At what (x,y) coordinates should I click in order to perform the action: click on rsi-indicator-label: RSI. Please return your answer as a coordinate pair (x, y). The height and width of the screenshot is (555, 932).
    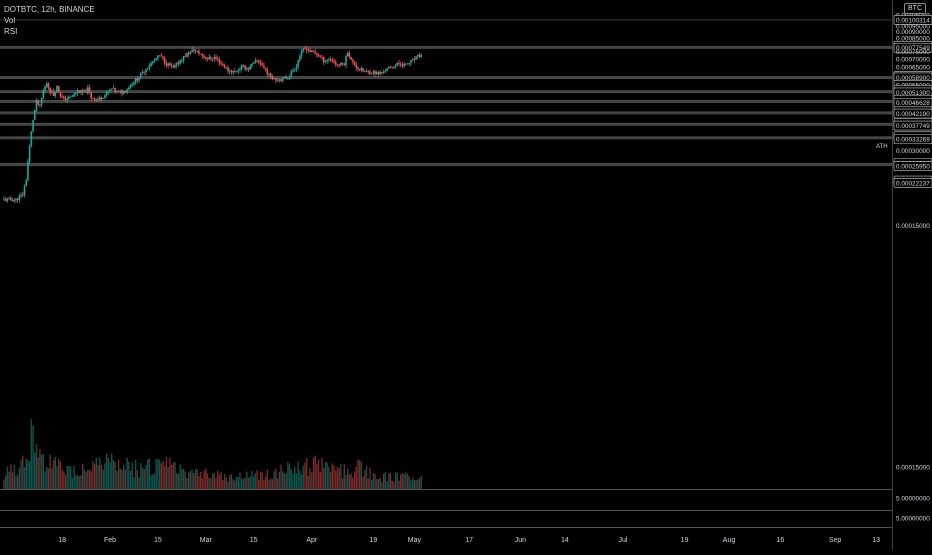
    Looking at the image, I should click on (11, 31).